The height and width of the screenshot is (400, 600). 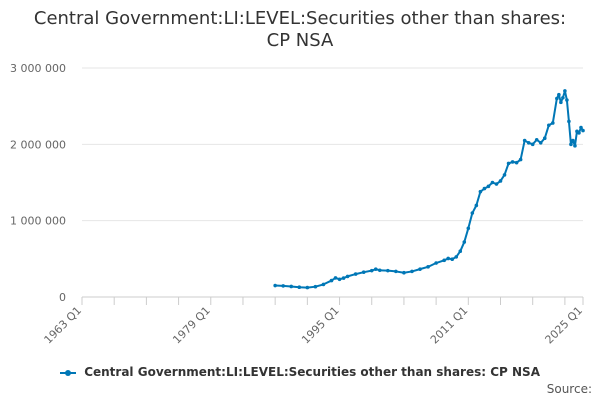 What do you see at coordinates (320, 325) in the screenshot?
I see `x-tick-label: 1995 Q1` at bounding box center [320, 325].